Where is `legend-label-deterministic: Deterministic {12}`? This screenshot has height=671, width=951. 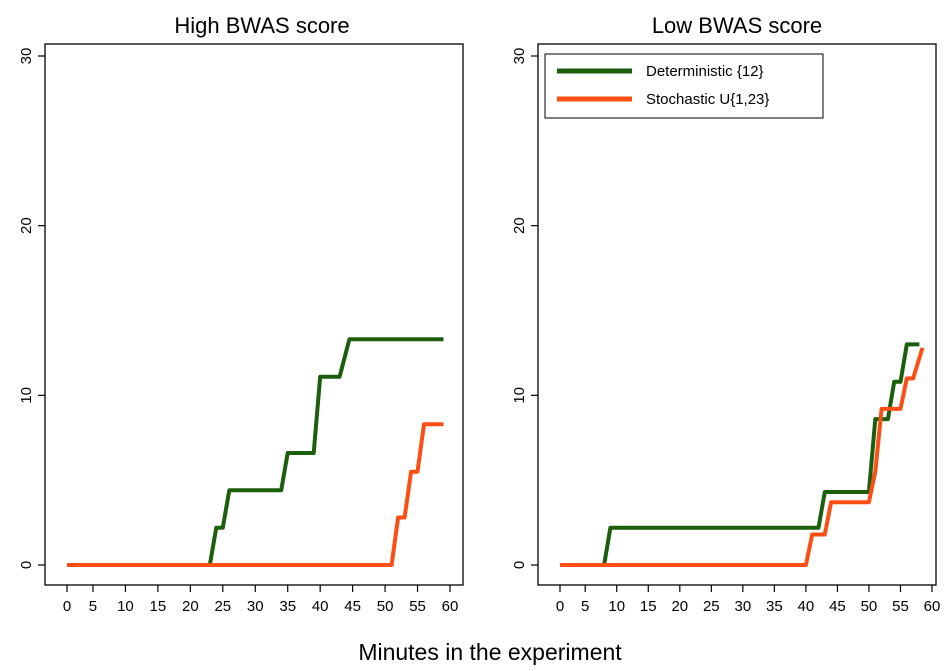
legend-label-deterministic: Deterministic {12} is located at coordinates (705, 71).